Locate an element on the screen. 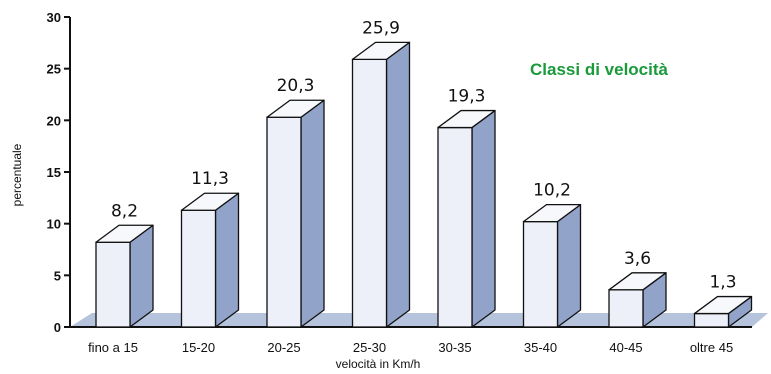 This screenshot has width=771, height=374. bar: 19,3 is located at coordinates (466, 207).